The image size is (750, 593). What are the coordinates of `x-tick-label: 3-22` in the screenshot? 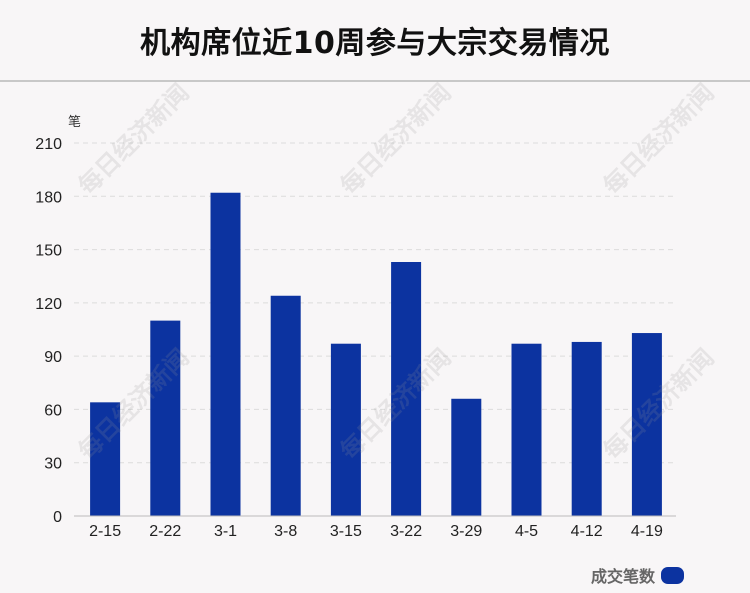 It's located at (406, 531).